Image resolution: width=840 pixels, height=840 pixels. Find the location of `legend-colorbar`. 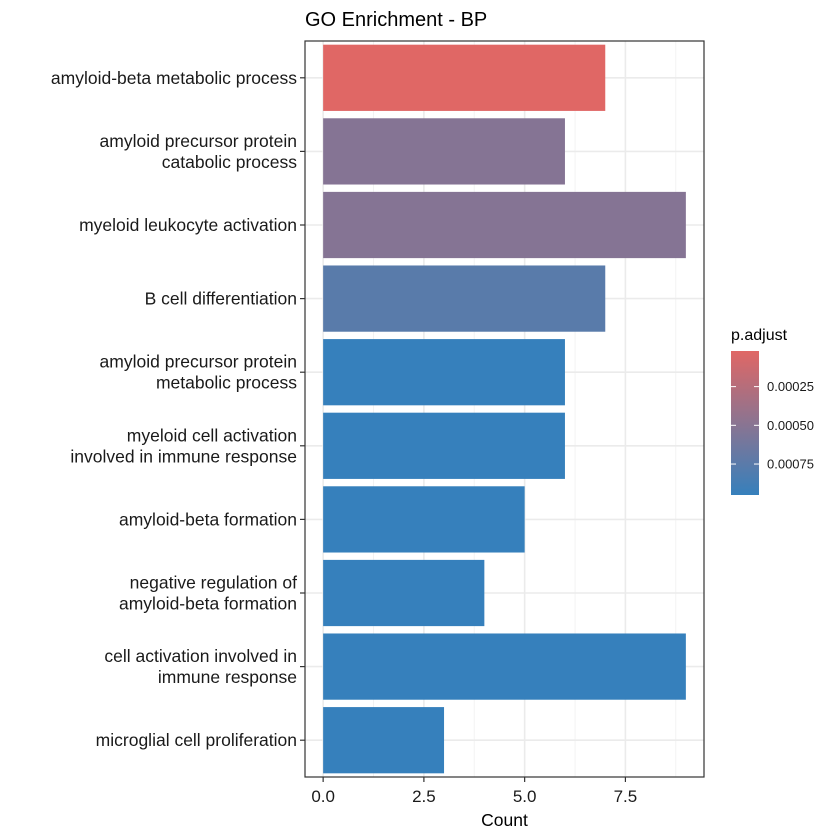

legend-colorbar is located at coordinates (745, 423).